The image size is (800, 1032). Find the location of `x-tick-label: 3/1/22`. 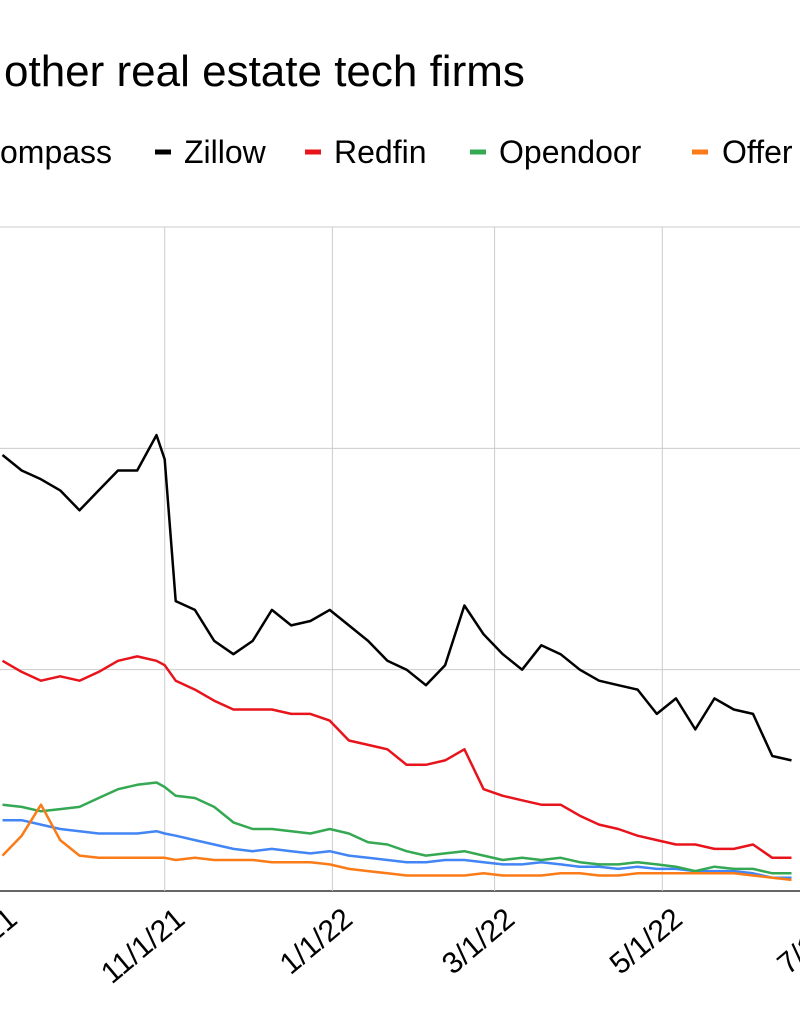

x-tick-label: 3/1/22 is located at coordinates (478, 941).